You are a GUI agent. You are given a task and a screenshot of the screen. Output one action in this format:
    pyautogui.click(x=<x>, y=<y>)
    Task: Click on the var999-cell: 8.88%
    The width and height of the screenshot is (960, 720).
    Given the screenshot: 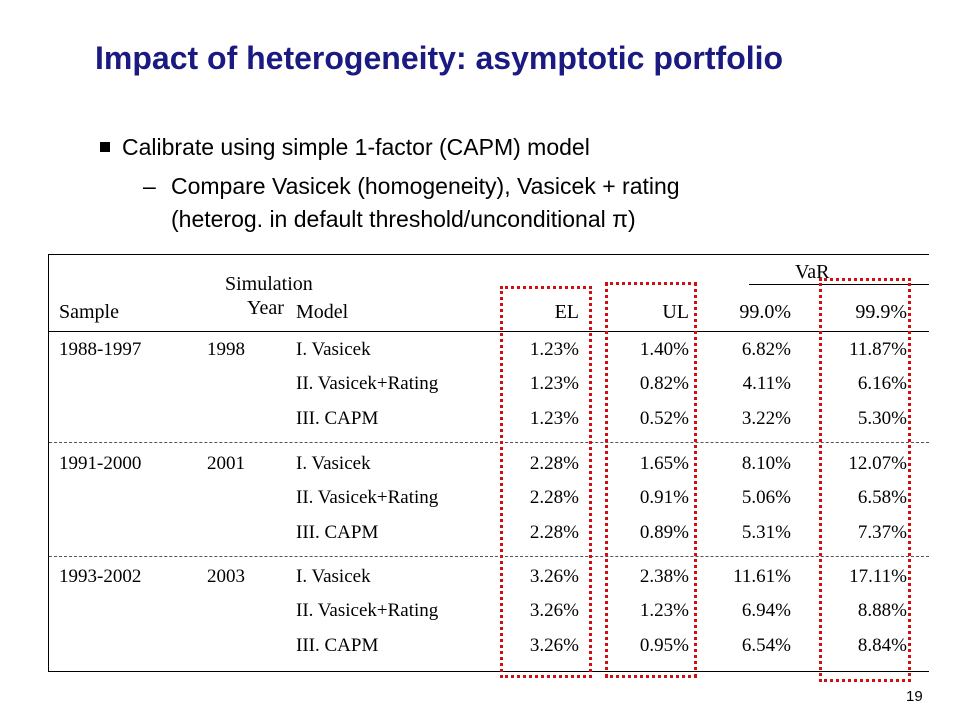 What is the action you would take?
    pyautogui.click(x=882, y=610)
    